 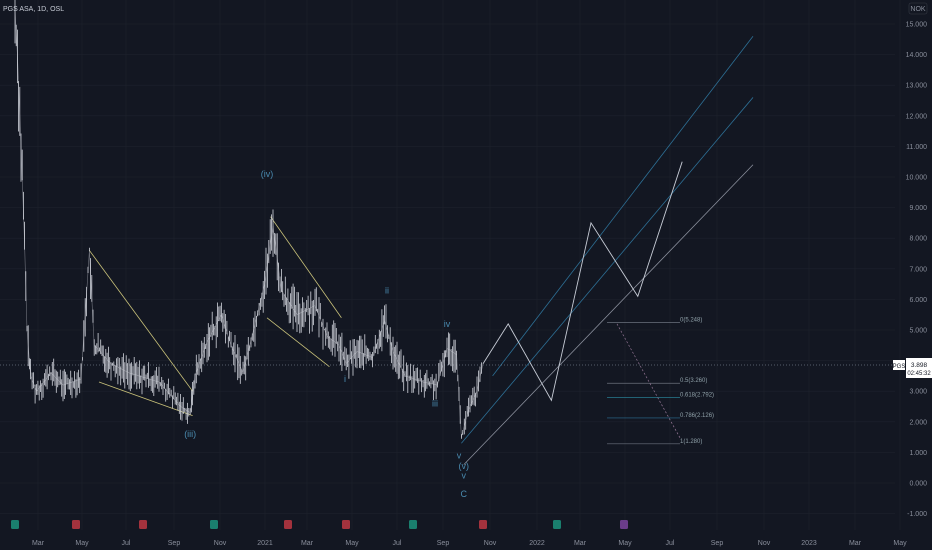 I want to click on fib-level-label: 0.618(2.792), so click(x=697, y=396).